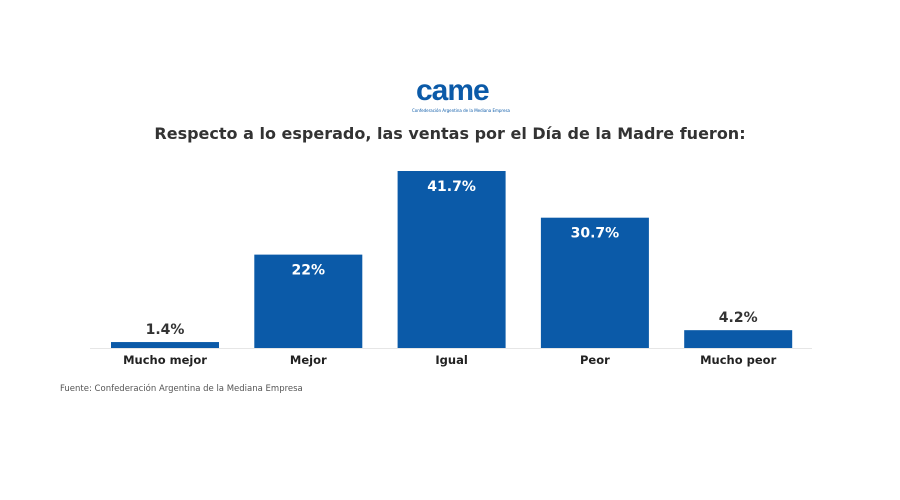 Image resolution: width=900 pixels, height=500 pixels. Describe the element at coordinates (309, 271) in the screenshot. I see `data-label: 22%` at that location.